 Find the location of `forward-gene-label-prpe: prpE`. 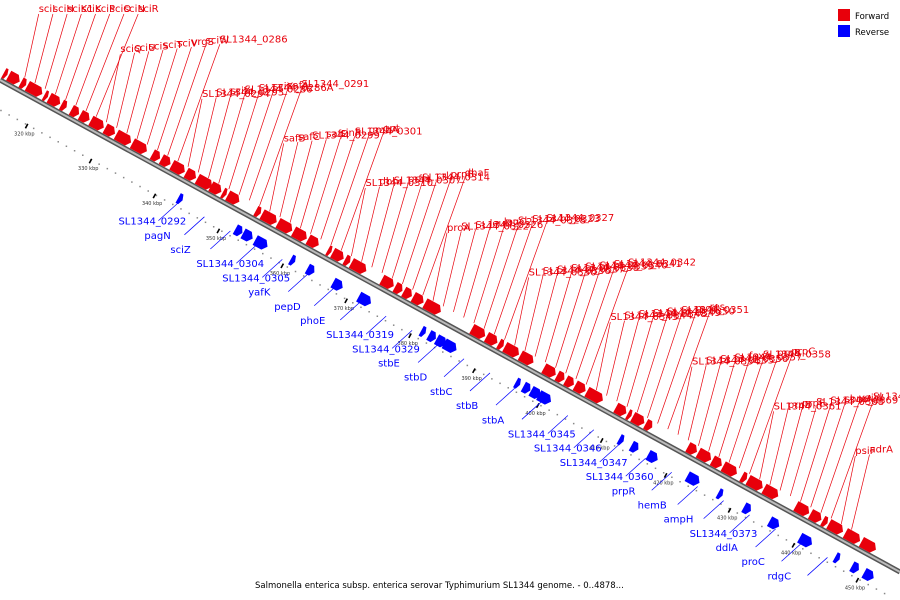

forward-gene-label-prpe: prpE is located at coordinates (813, 403).